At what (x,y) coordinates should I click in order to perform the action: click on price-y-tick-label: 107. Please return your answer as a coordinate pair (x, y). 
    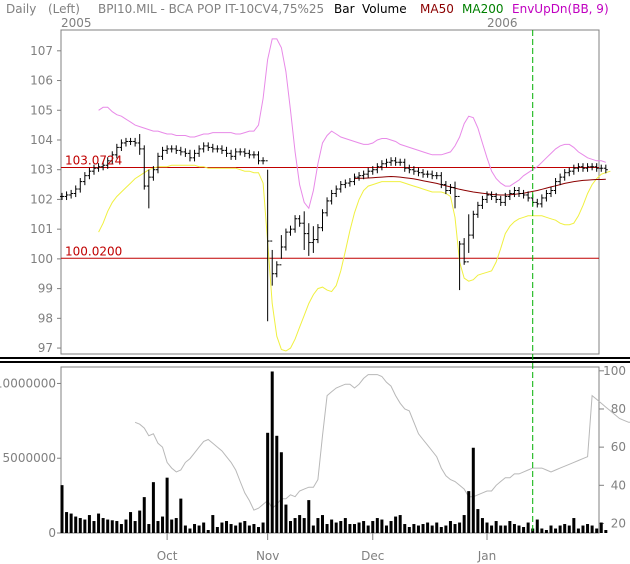
    Looking at the image, I should click on (41, 51).